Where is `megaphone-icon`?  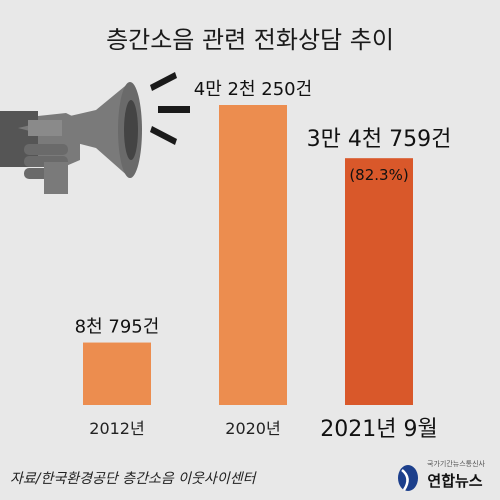
megaphone-icon is located at coordinates (95, 133).